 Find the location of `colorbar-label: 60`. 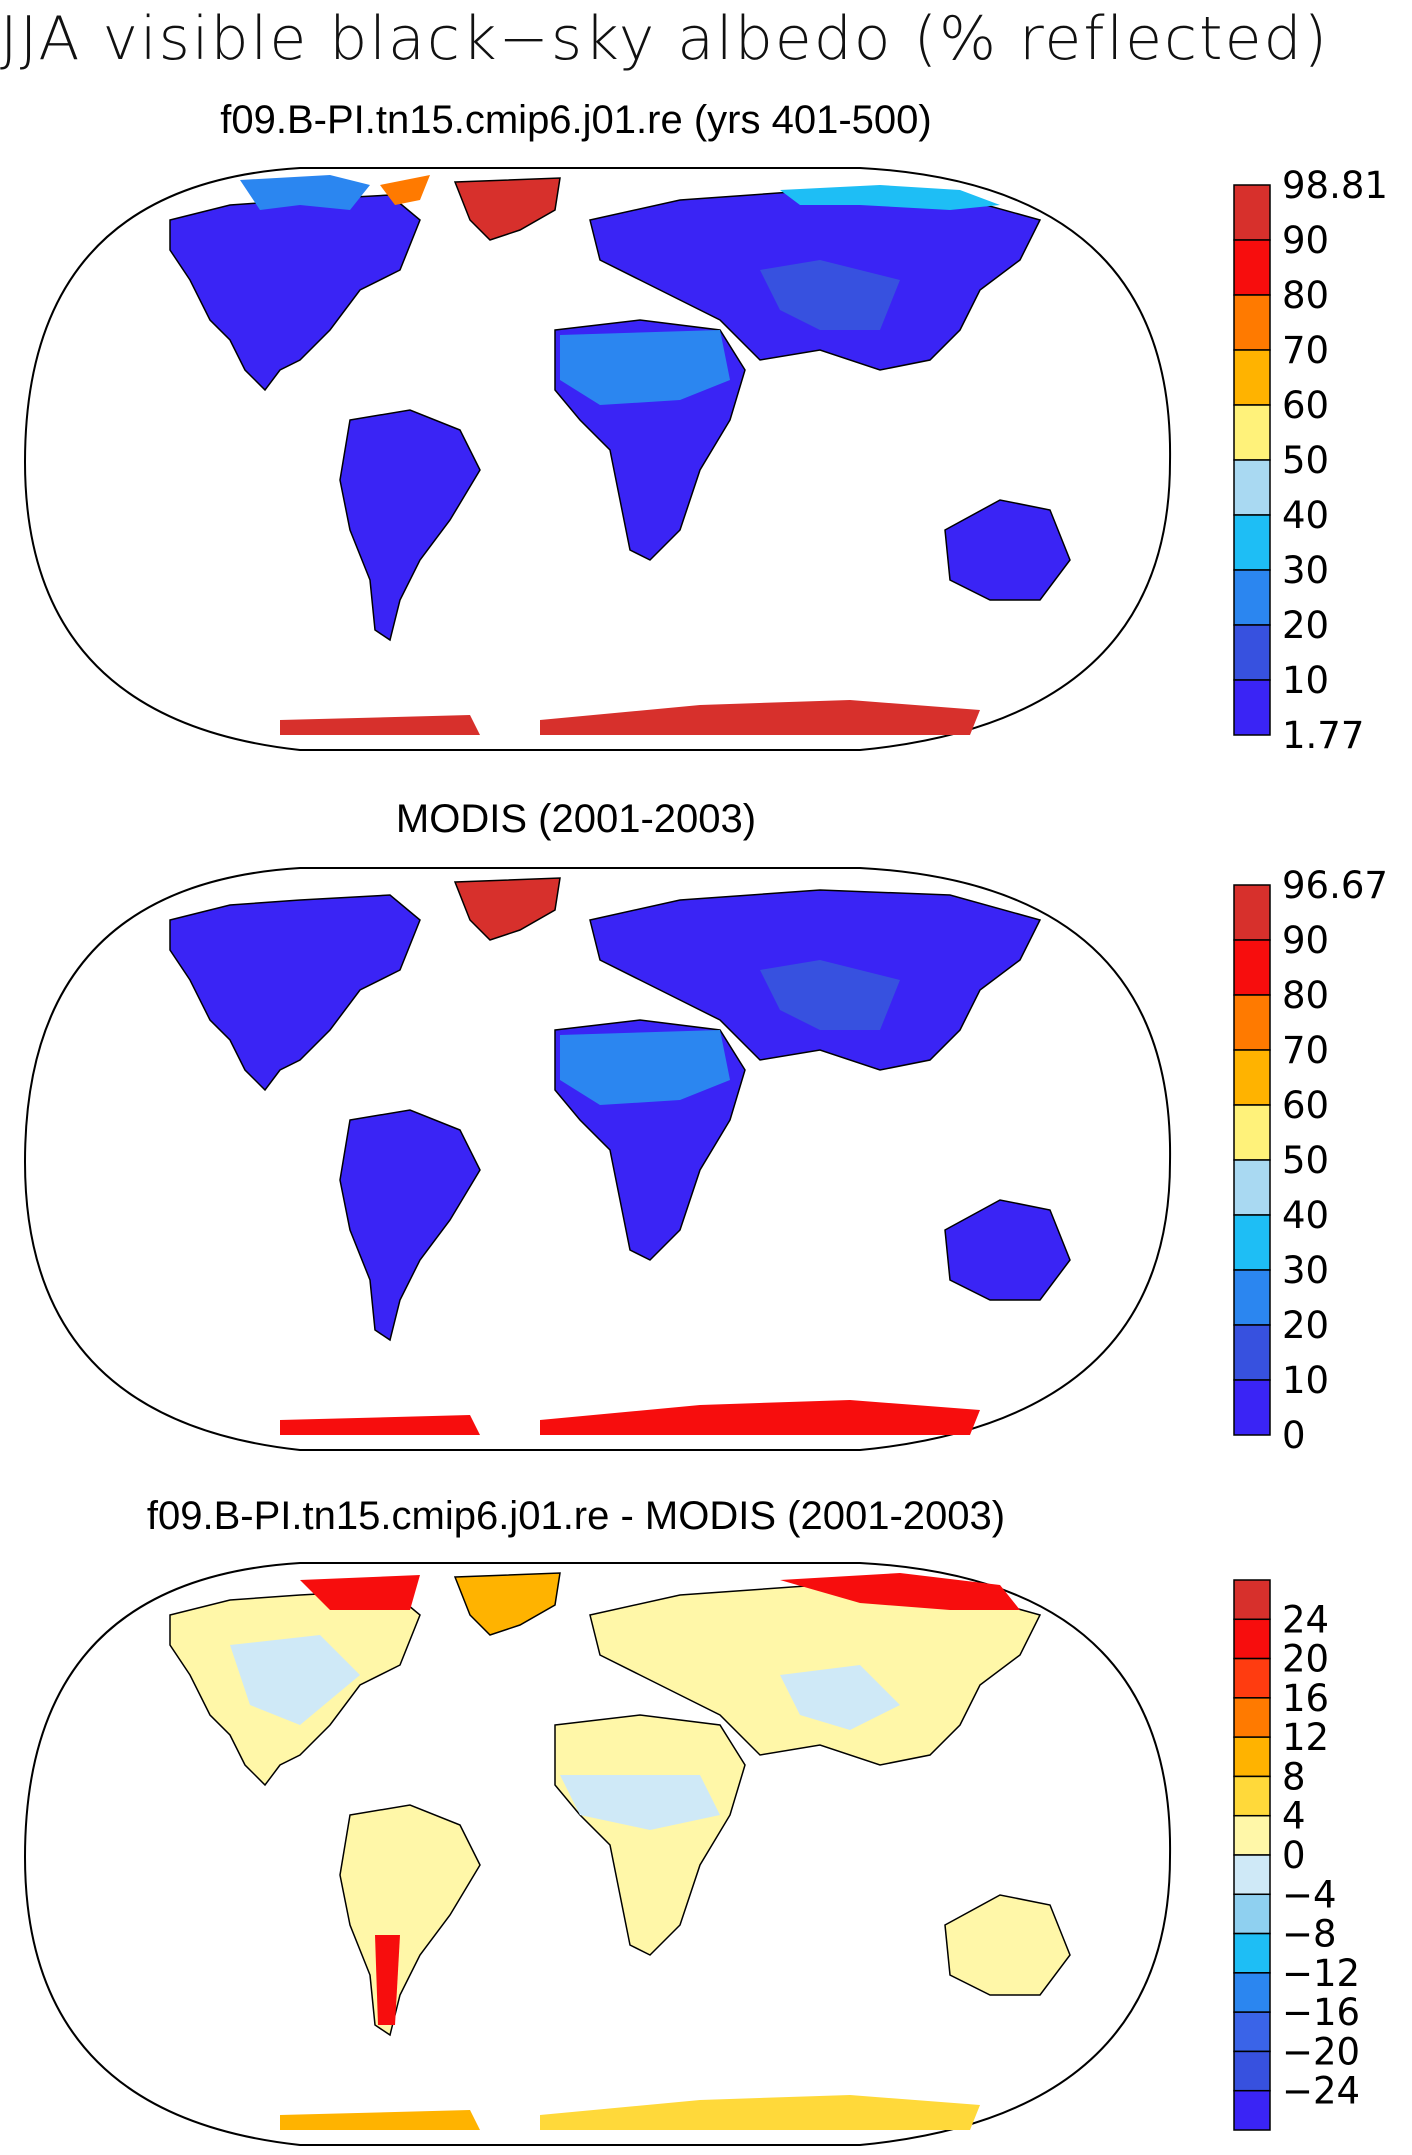

colorbar-label: 60 is located at coordinates (1305, 1105).